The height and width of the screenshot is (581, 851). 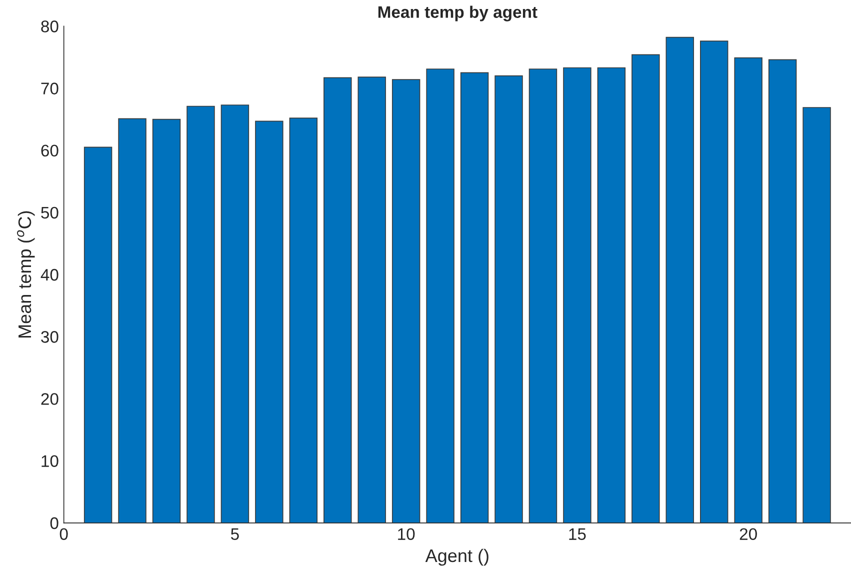 I want to click on y-tick-label: 70, so click(x=49, y=88).